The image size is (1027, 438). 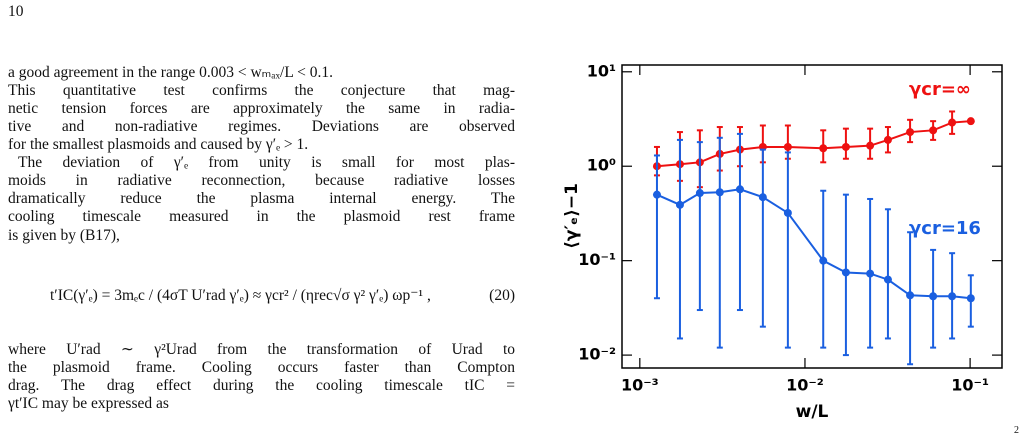 What do you see at coordinates (597, 354) in the screenshot?
I see `y-tick-label: 10⁻²` at bounding box center [597, 354].